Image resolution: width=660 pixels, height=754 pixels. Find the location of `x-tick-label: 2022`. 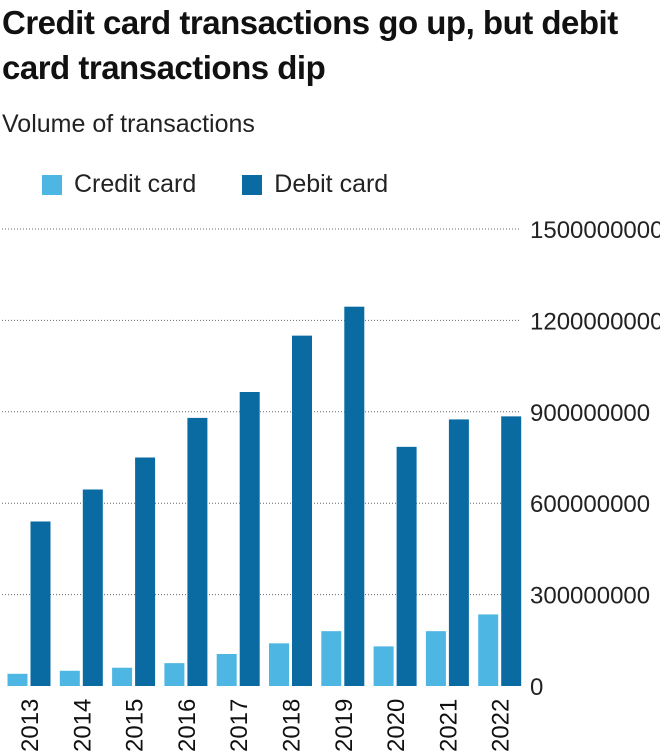

x-tick-label: 2022 is located at coordinates (501, 725).